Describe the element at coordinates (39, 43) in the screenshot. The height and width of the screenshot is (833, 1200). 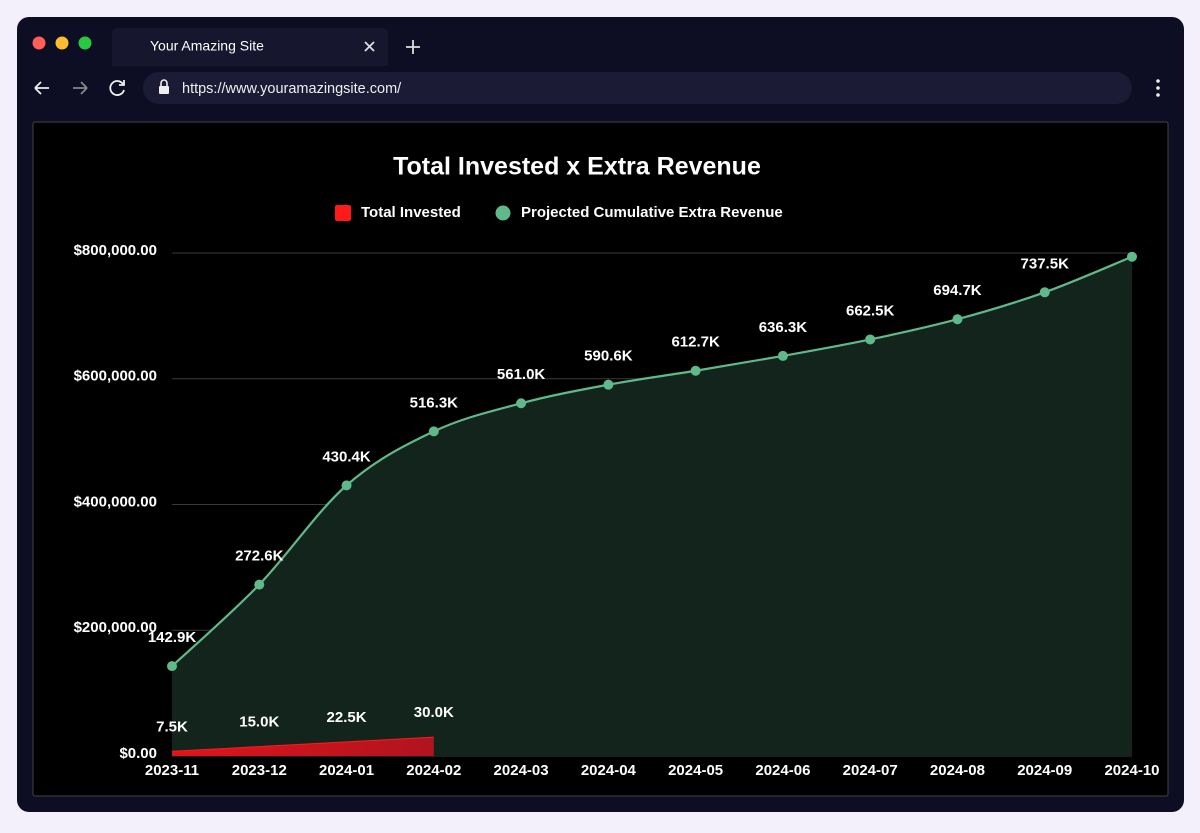
I see `close-dot` at that location.